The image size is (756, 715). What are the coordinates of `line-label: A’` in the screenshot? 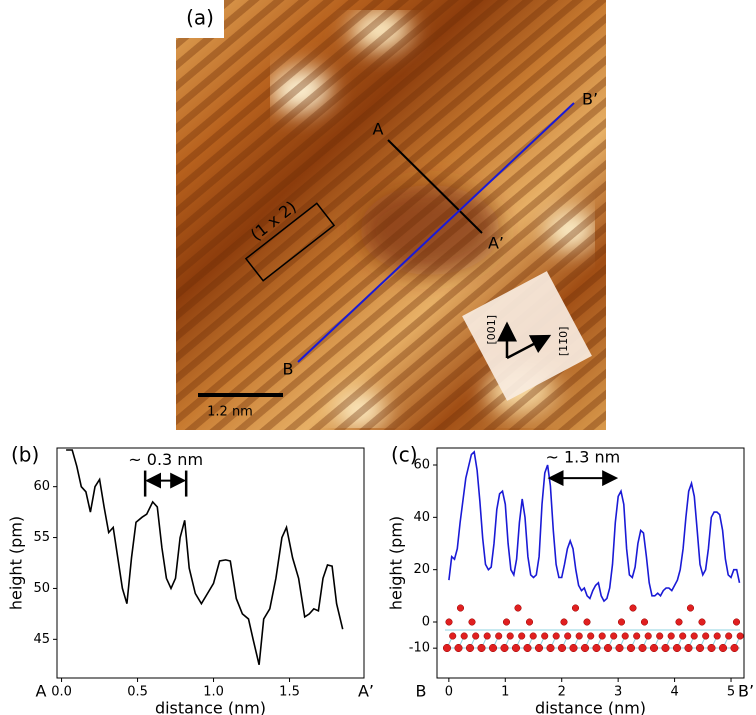 It's located at (496, 243).